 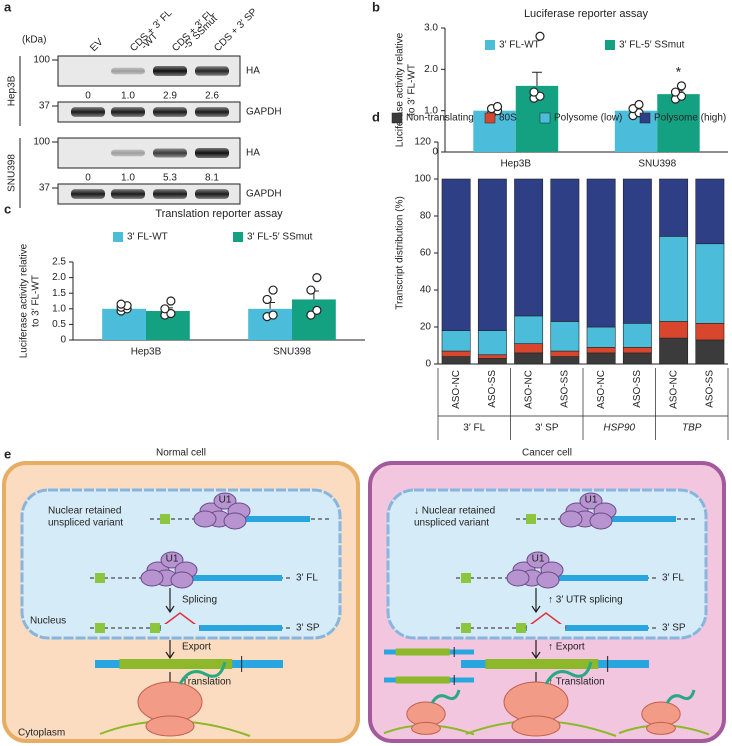 I want to click on group-label: 3′ FL, so click(x=474, y=428).